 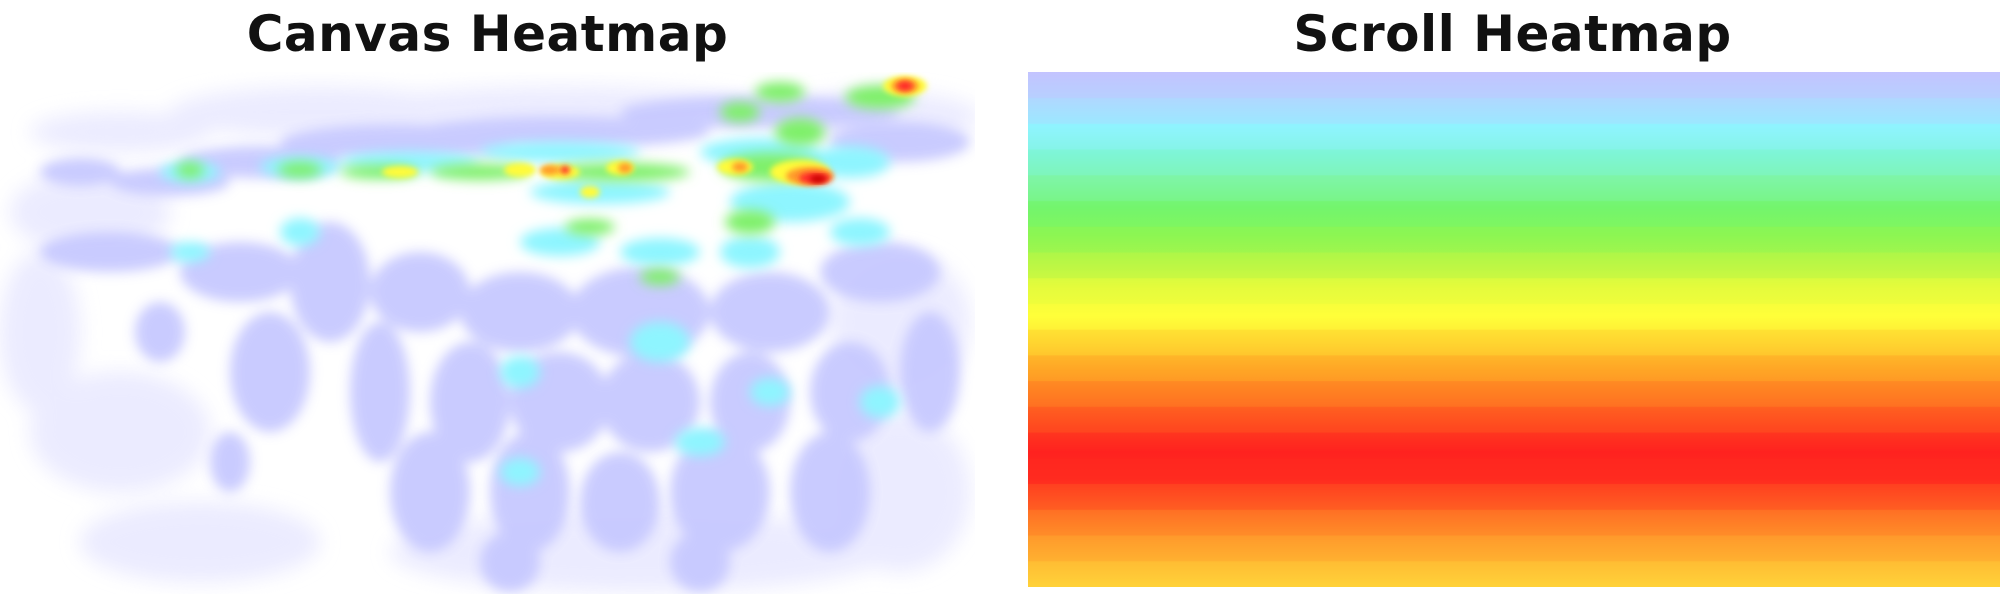 What do you see at coordinates (487, 34) in the screenshot?
I see `canvas-heatmap-title: Canvas Heatmap` at bounding box center [487, 34].